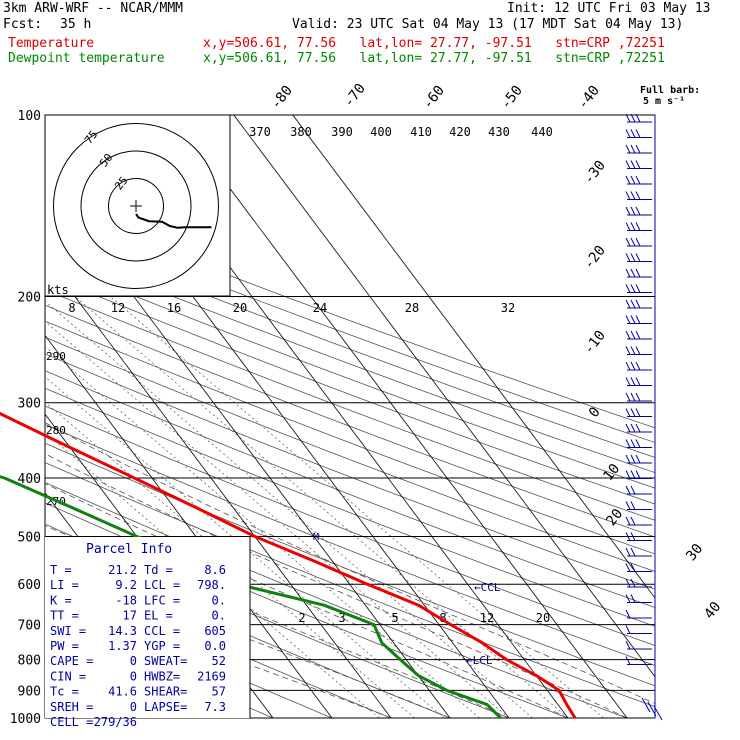  Describe the element at coordinates (174, 308) in the screenshot. I see `mixing-ratio-label: 16` at that location.